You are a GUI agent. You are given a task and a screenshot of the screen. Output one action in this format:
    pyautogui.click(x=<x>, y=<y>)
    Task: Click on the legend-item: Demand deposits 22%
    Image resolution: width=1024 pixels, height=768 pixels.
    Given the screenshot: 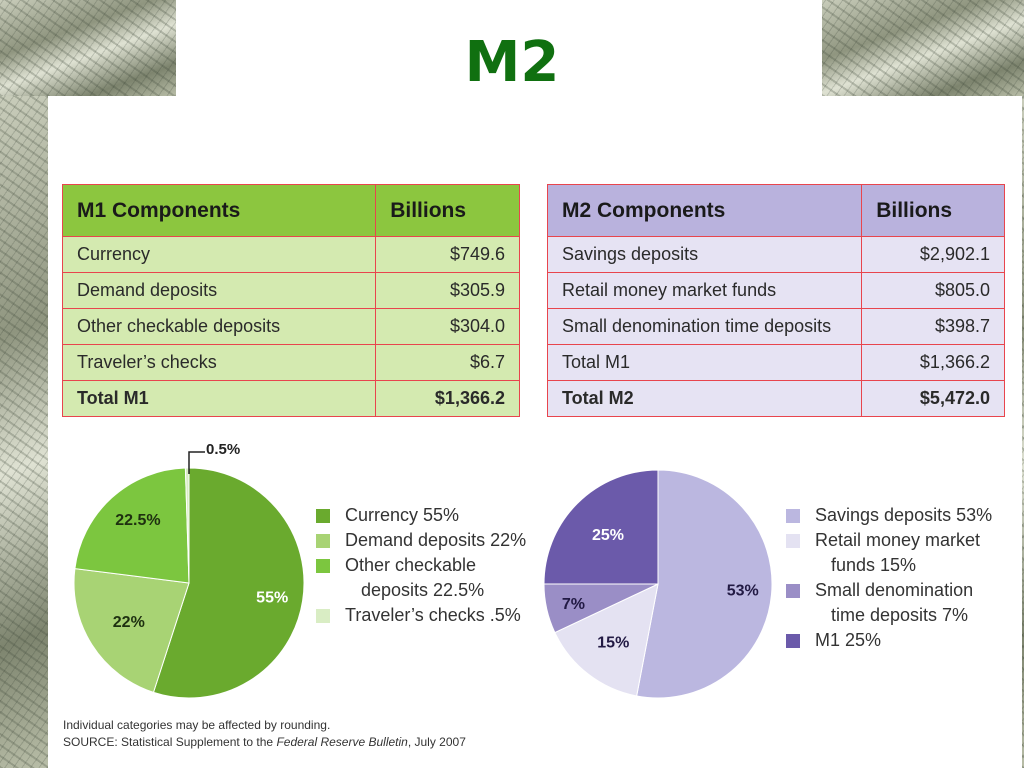 What is the action you would take?
    pyautogui.click(x=426, y=540)
    